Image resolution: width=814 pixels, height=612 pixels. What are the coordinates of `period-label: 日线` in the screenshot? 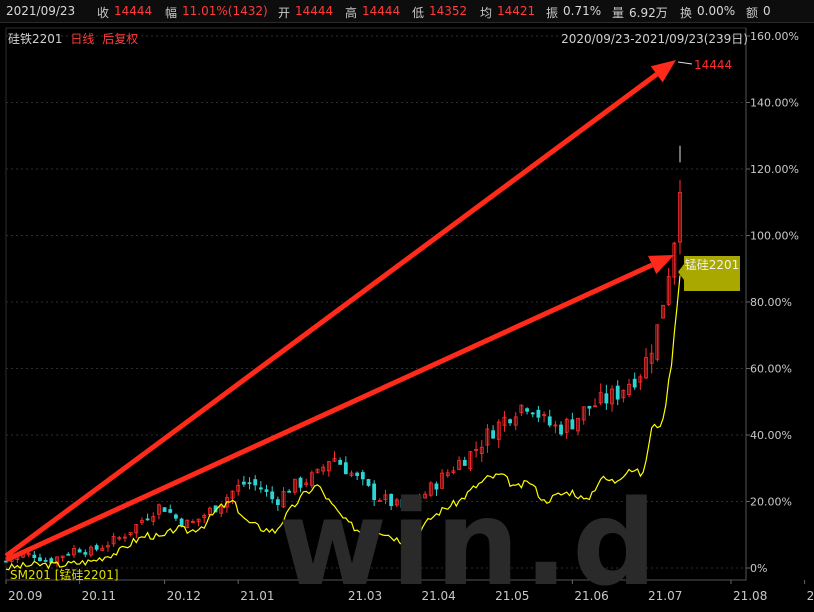 It's located at (82, 39).